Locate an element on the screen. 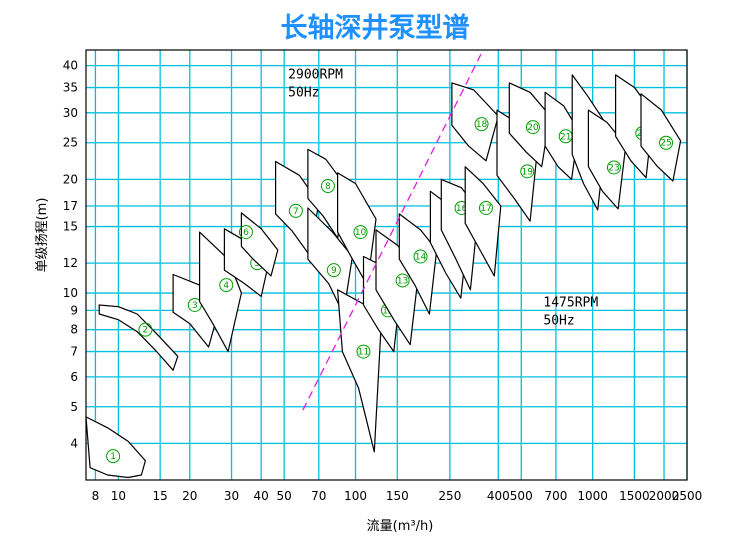 The height and width of the screenshot is (556, 750). y-tick-label: 30 is located at coordinates (70, 113).